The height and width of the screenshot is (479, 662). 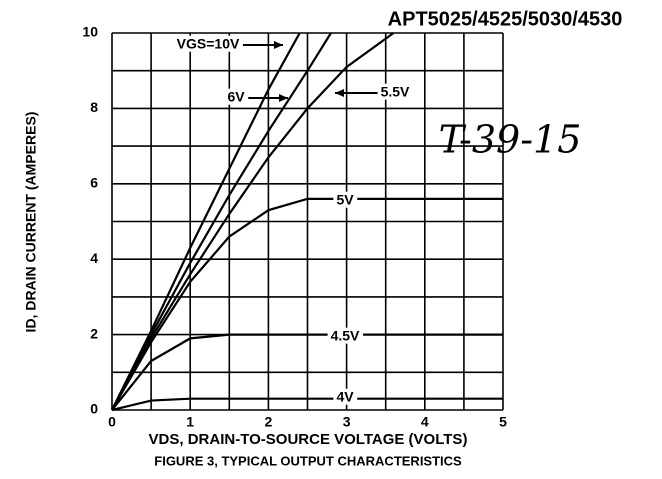 I want to click on legend-label: 5V, so click(x=345, y=200).